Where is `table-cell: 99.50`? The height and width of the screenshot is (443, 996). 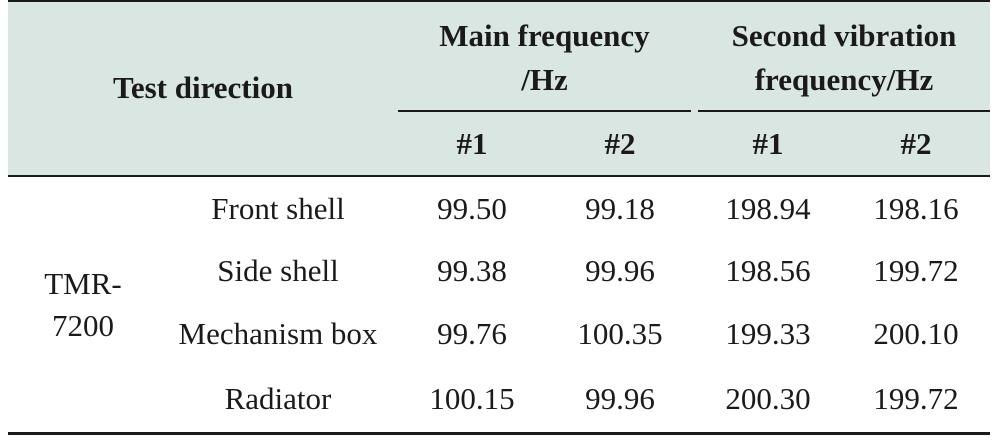
table-cell: 99.50 is located at coordinates (472, 208).